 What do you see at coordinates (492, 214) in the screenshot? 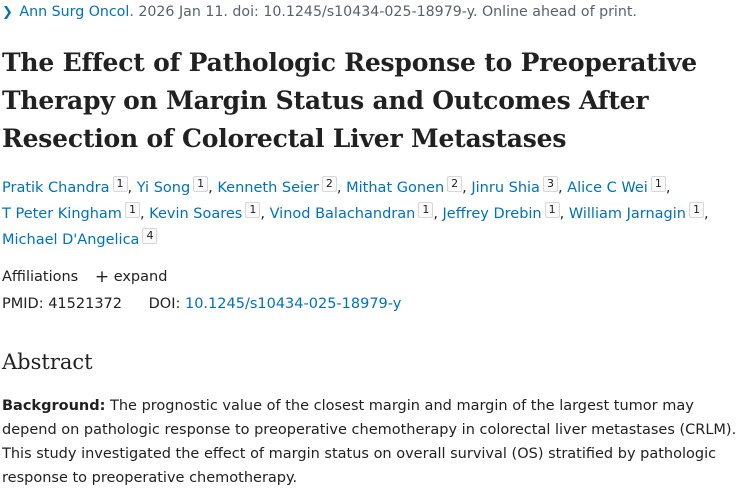
I see `author-link: Jeffrey Drebin` at bounding box center [492, 214].